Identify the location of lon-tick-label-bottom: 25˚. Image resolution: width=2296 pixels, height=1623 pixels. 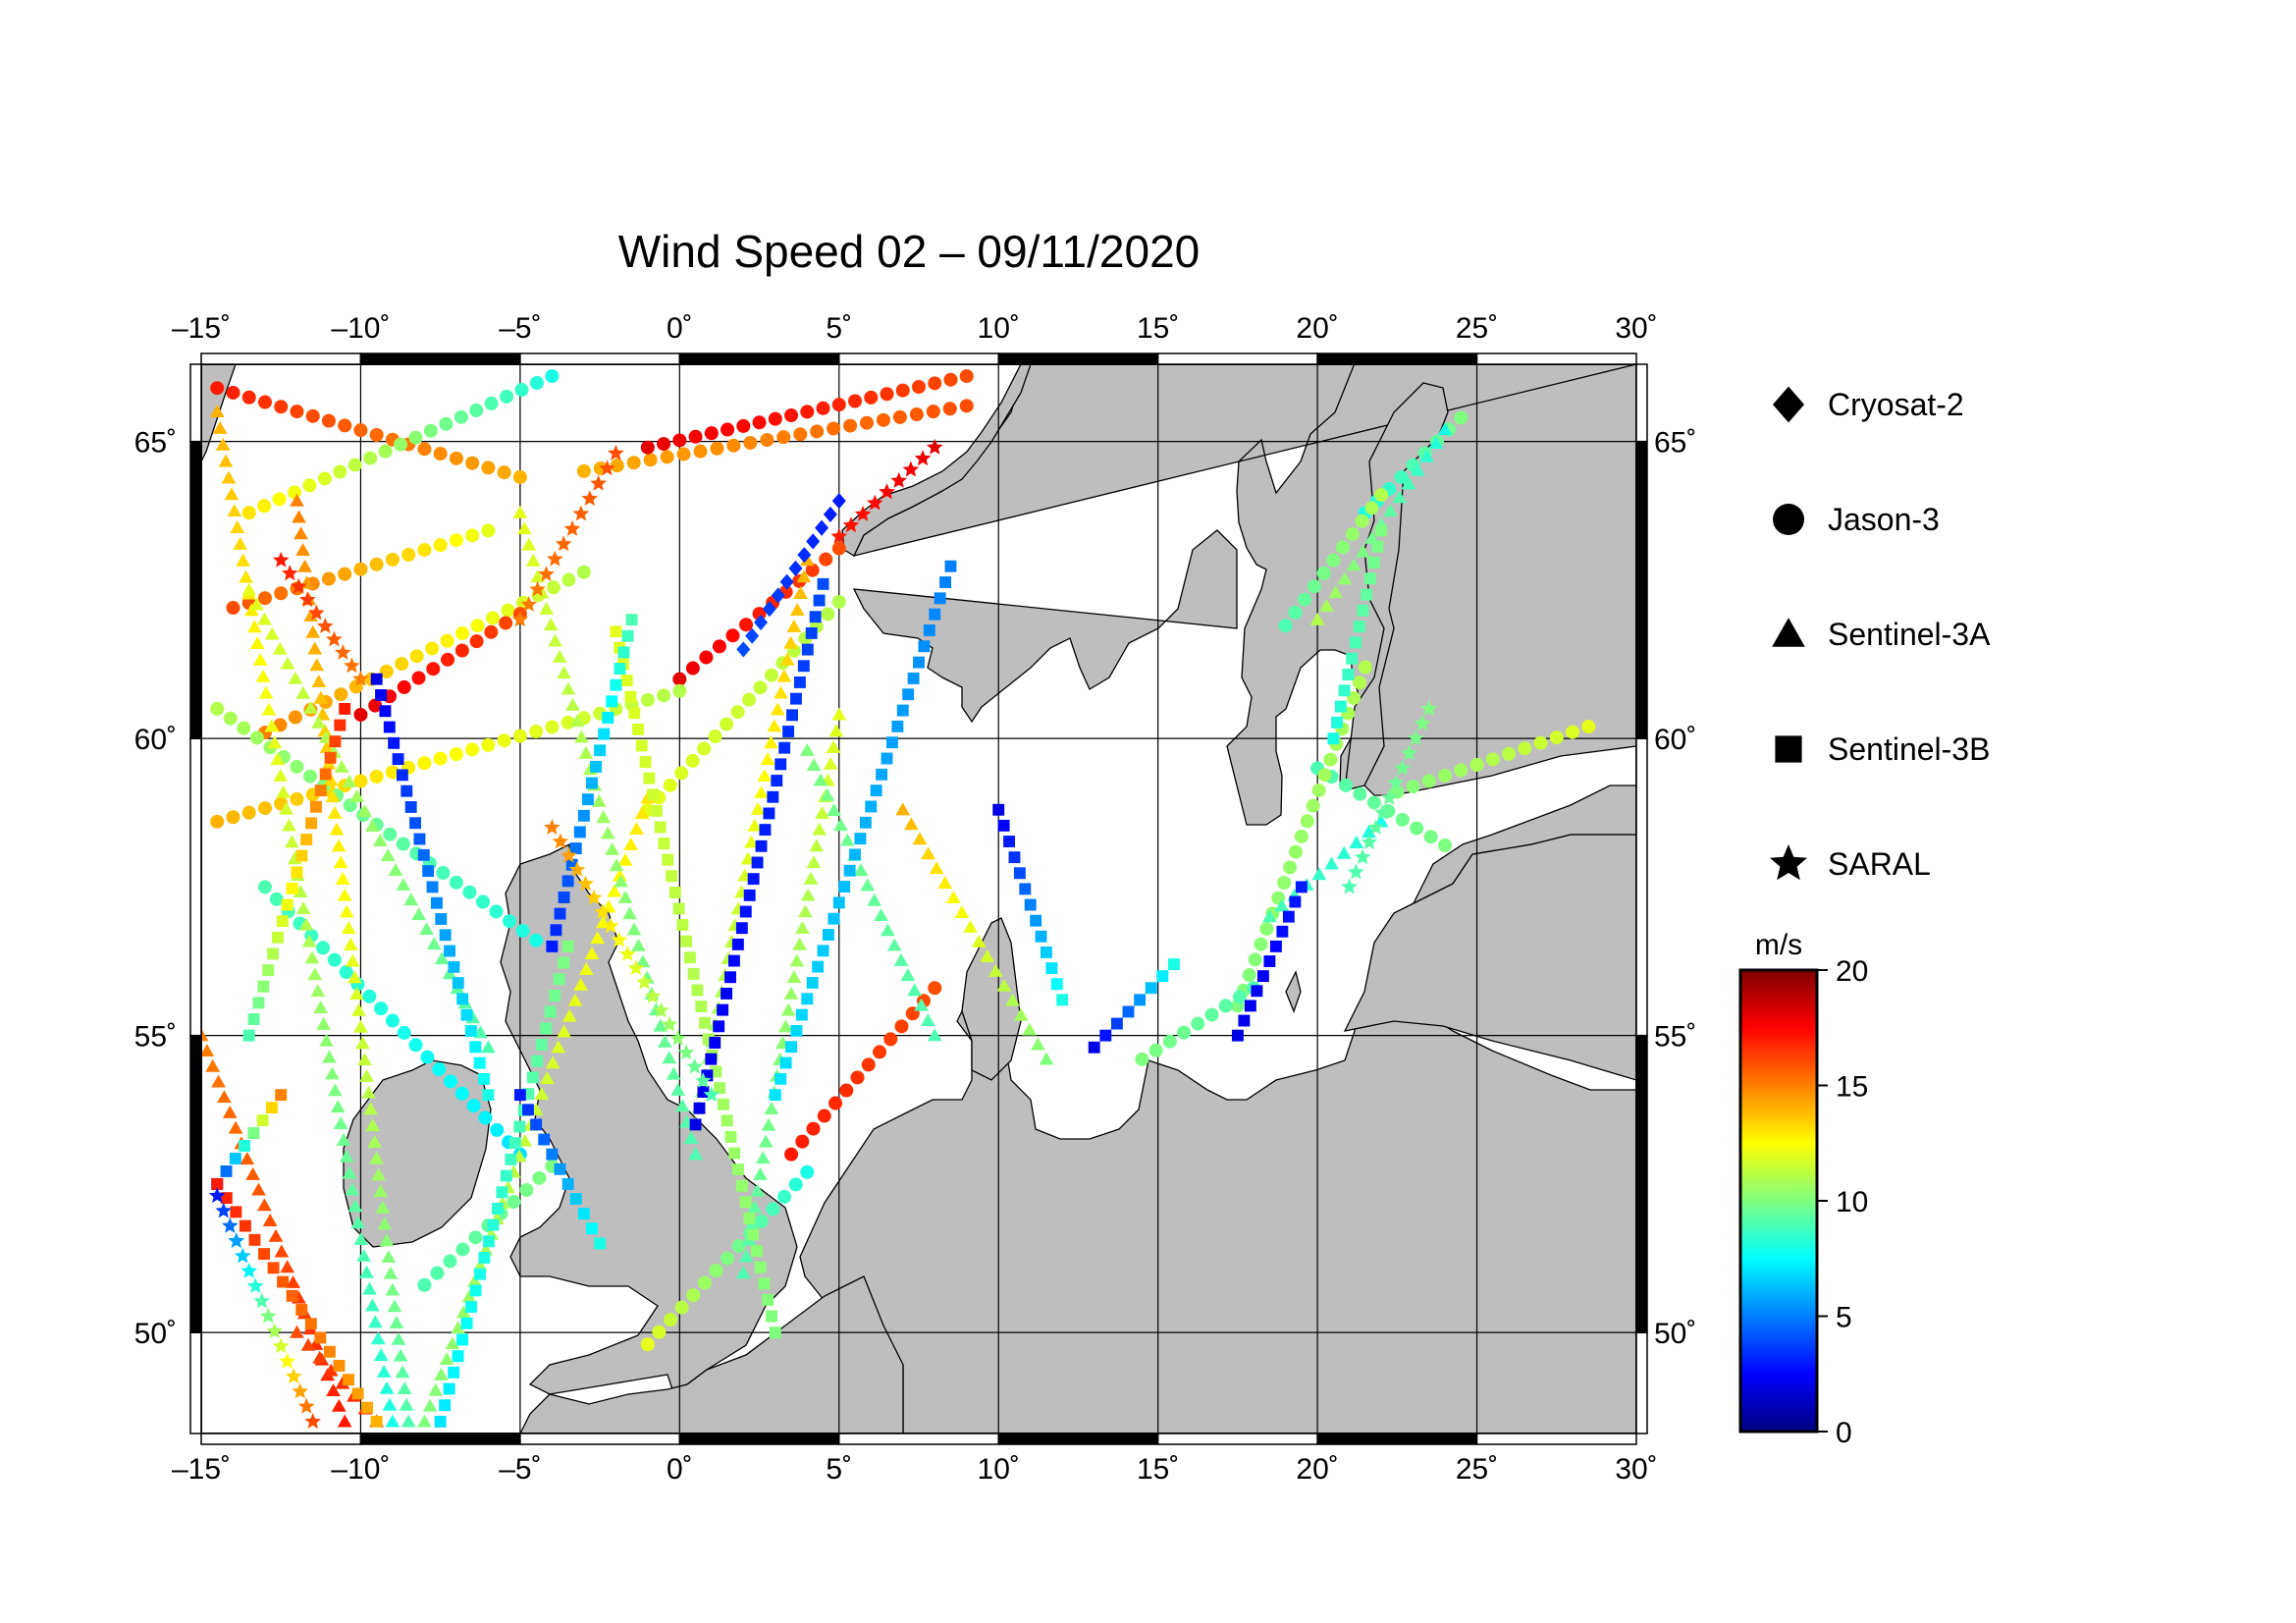
(1477, 1469).